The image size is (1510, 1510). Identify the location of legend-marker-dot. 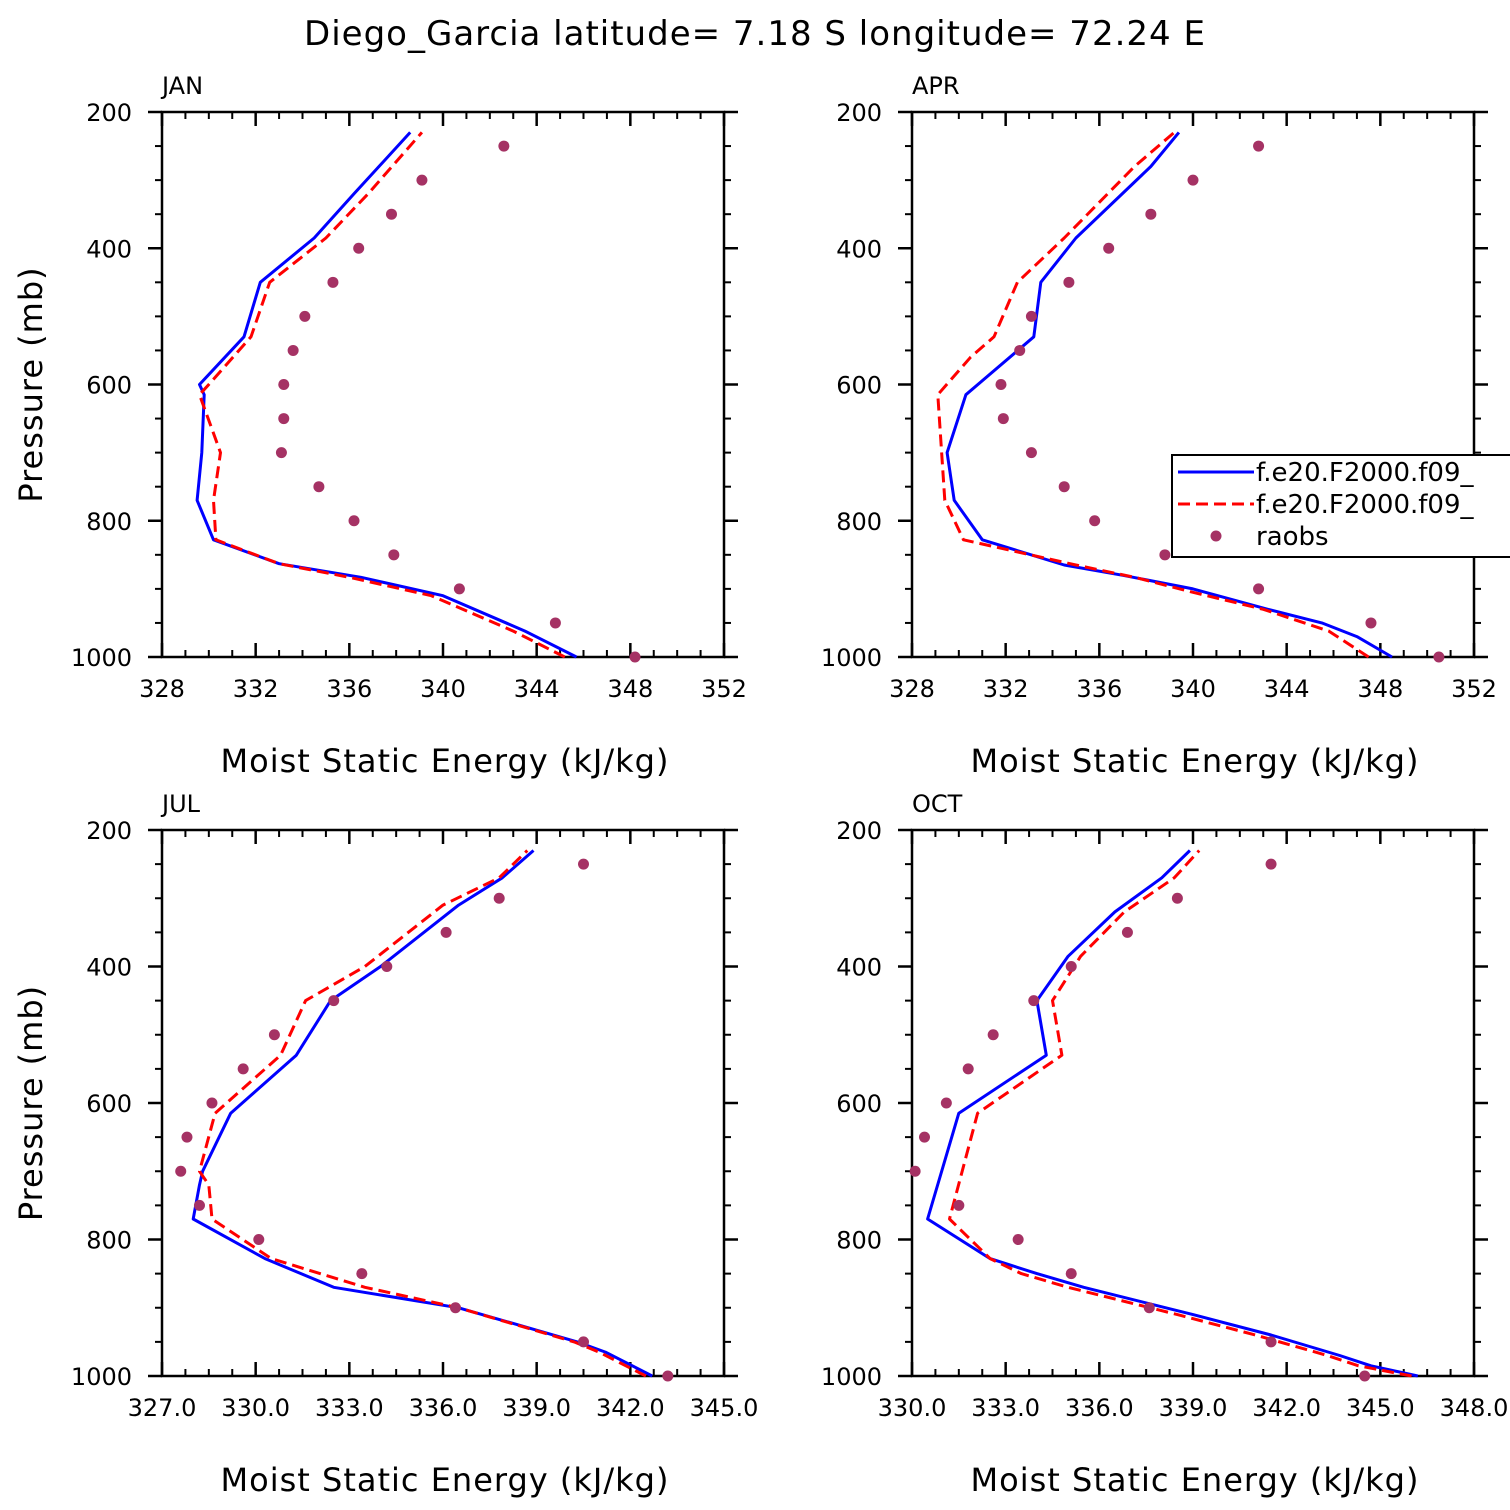
(1216, 536).